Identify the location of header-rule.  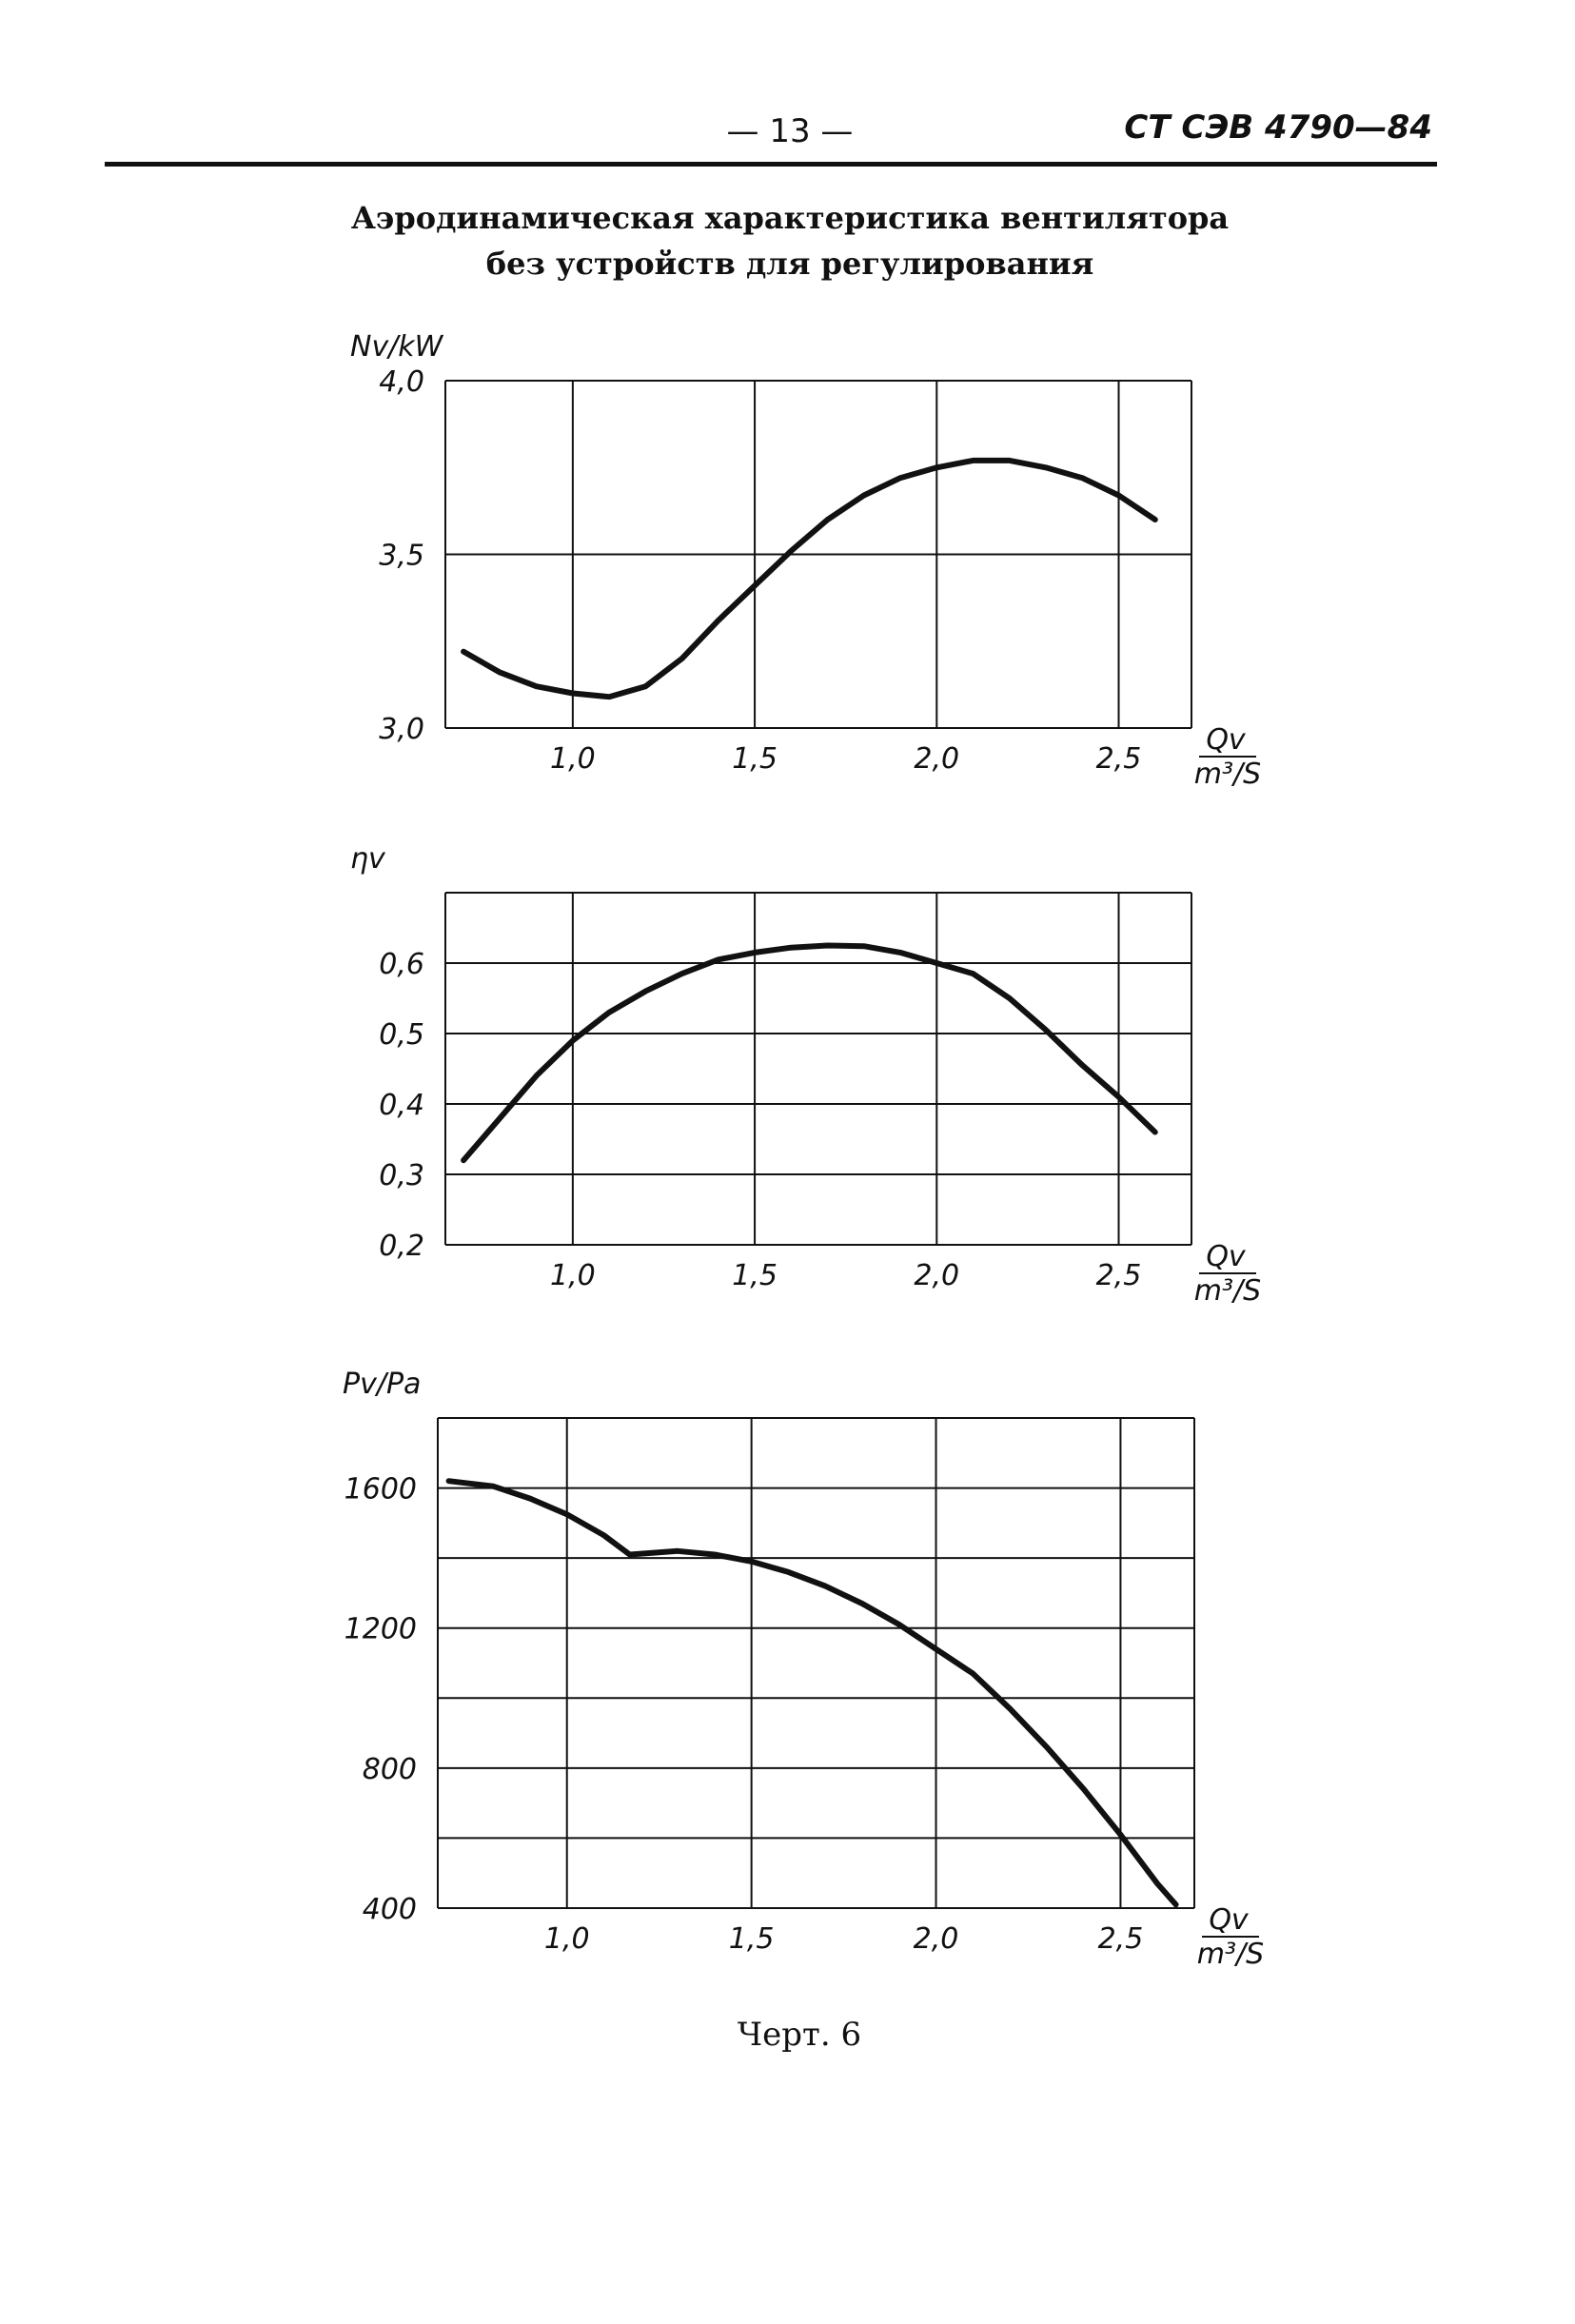
(771, 165).